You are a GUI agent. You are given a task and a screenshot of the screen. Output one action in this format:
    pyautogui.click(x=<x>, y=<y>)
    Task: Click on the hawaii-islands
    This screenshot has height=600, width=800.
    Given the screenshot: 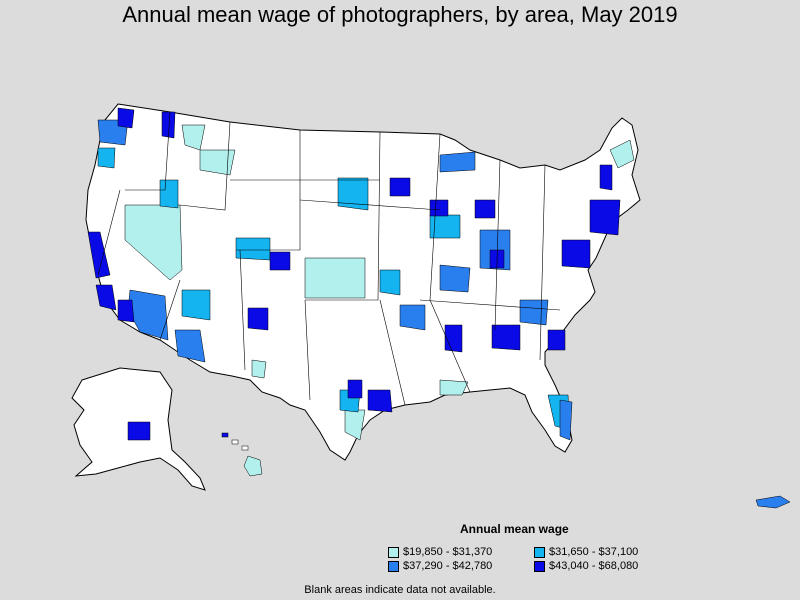 What is the action you would take?
    pyautogui.click(x=242, y=454)
    